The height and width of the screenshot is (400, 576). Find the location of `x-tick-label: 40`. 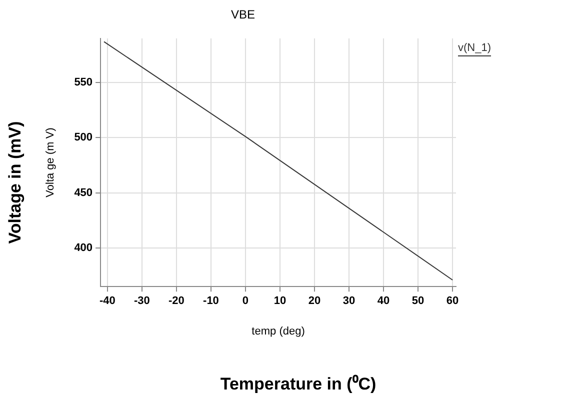

x-tick-label: 40 is located at coordinates (383, 301).